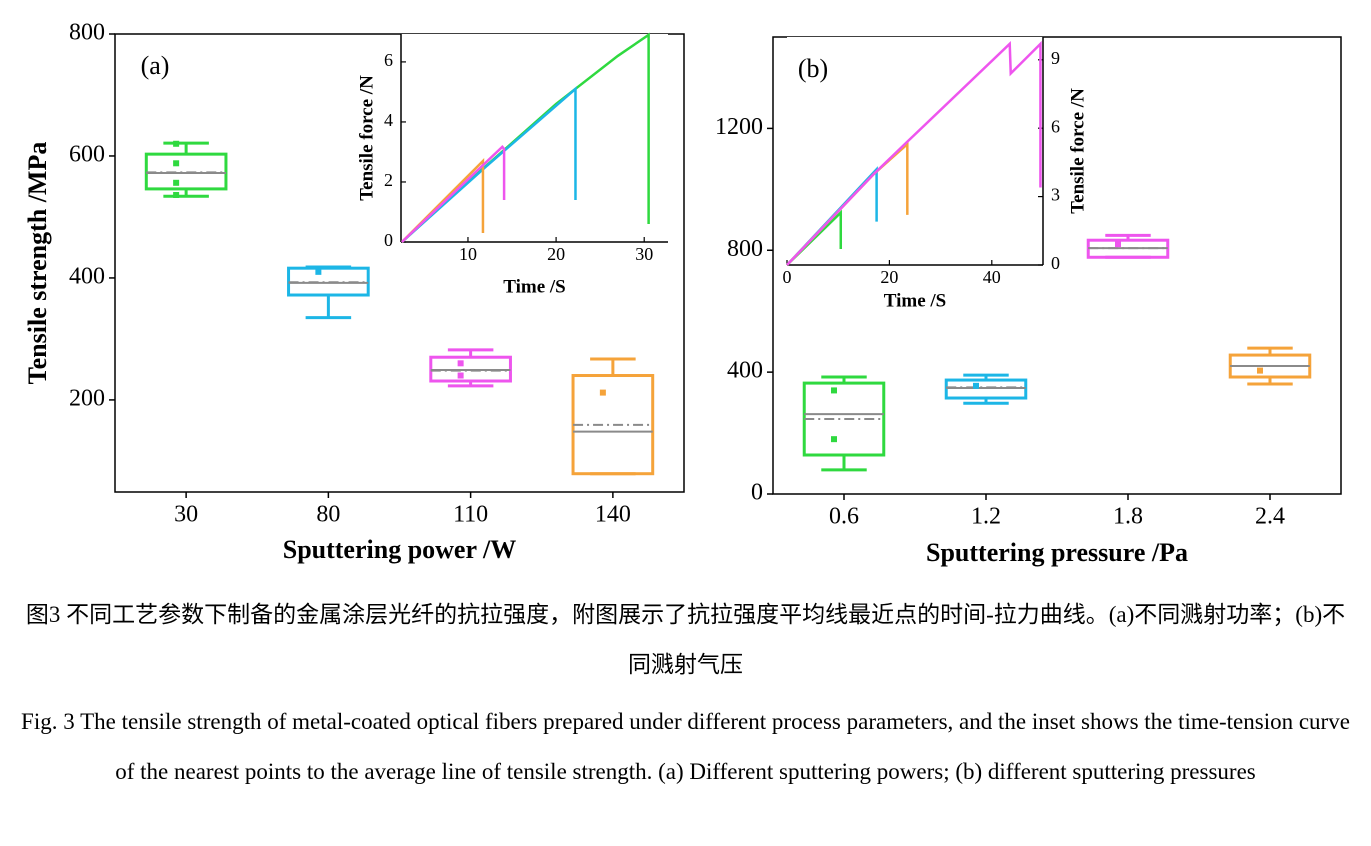  What do you see at coordinates (986, 517) in the screenshot?
I see `x-tick-label: 1.2` at bounding box center [986, 517].